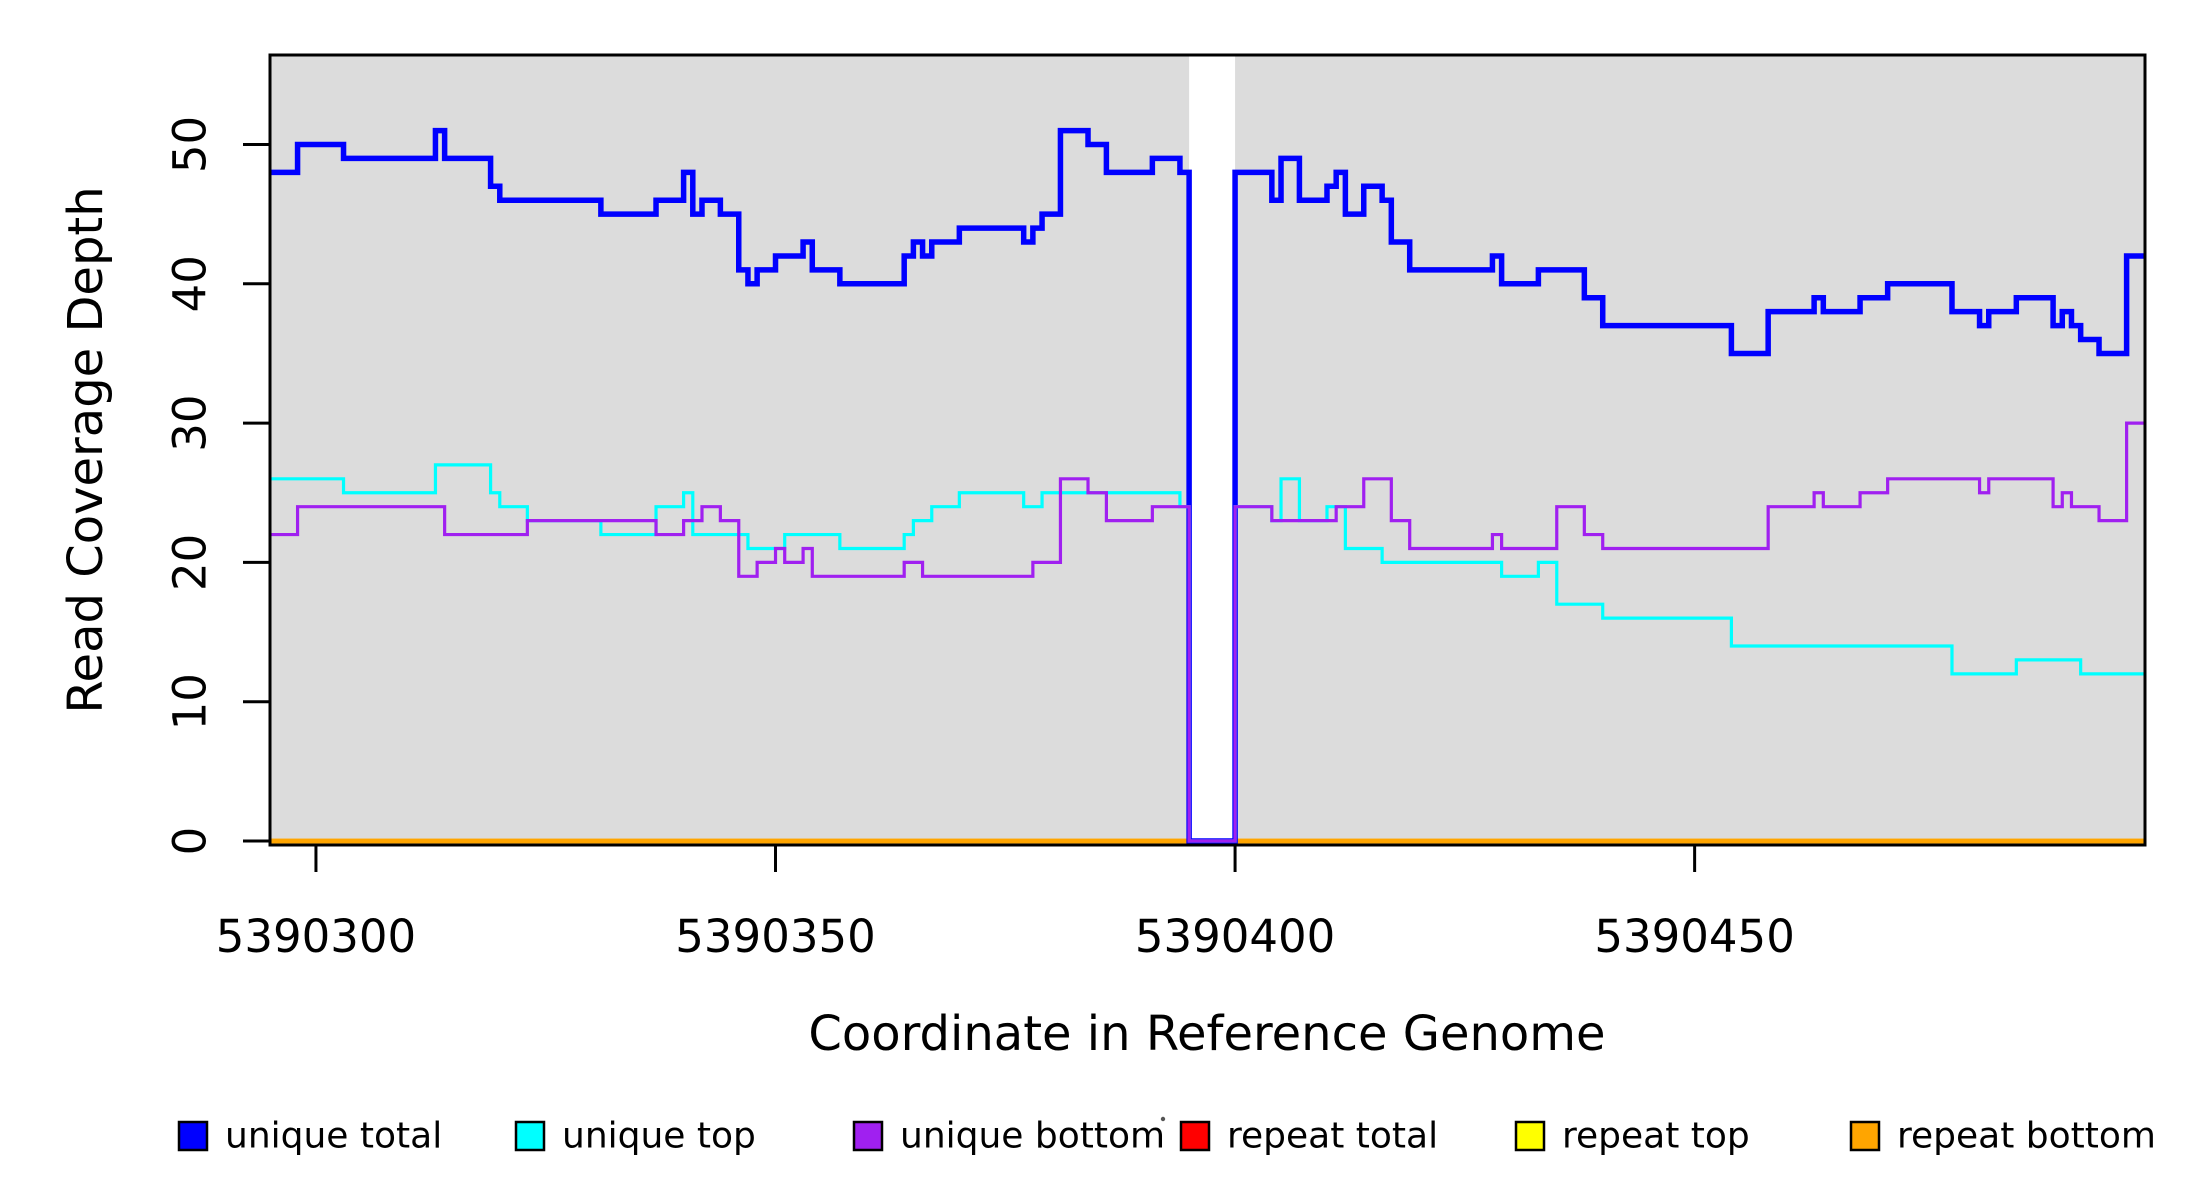 This screenshot has height=1200, width=2200. I want to click on legend-label-unique-top: unique top, so click(659, 1136).